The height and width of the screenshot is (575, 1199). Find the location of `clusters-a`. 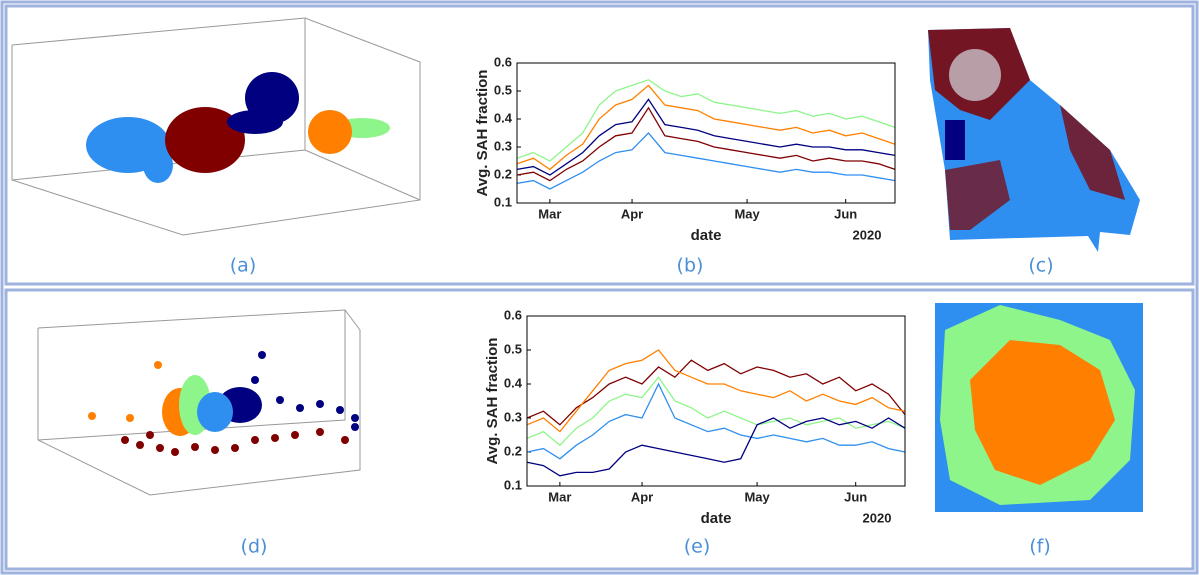

clusters-a is located at coordinates (238, 127).